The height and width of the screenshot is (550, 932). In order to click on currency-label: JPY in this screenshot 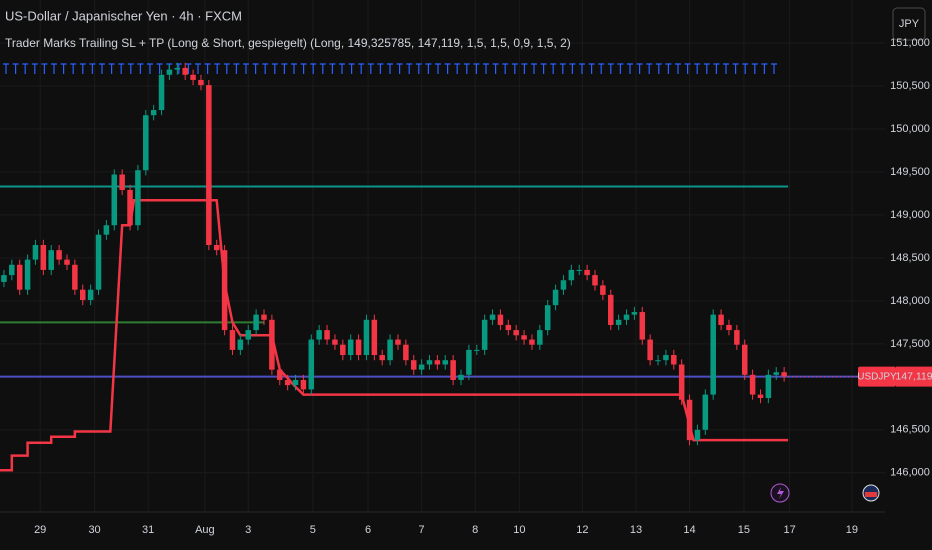, I will do `click(909, 24)`.